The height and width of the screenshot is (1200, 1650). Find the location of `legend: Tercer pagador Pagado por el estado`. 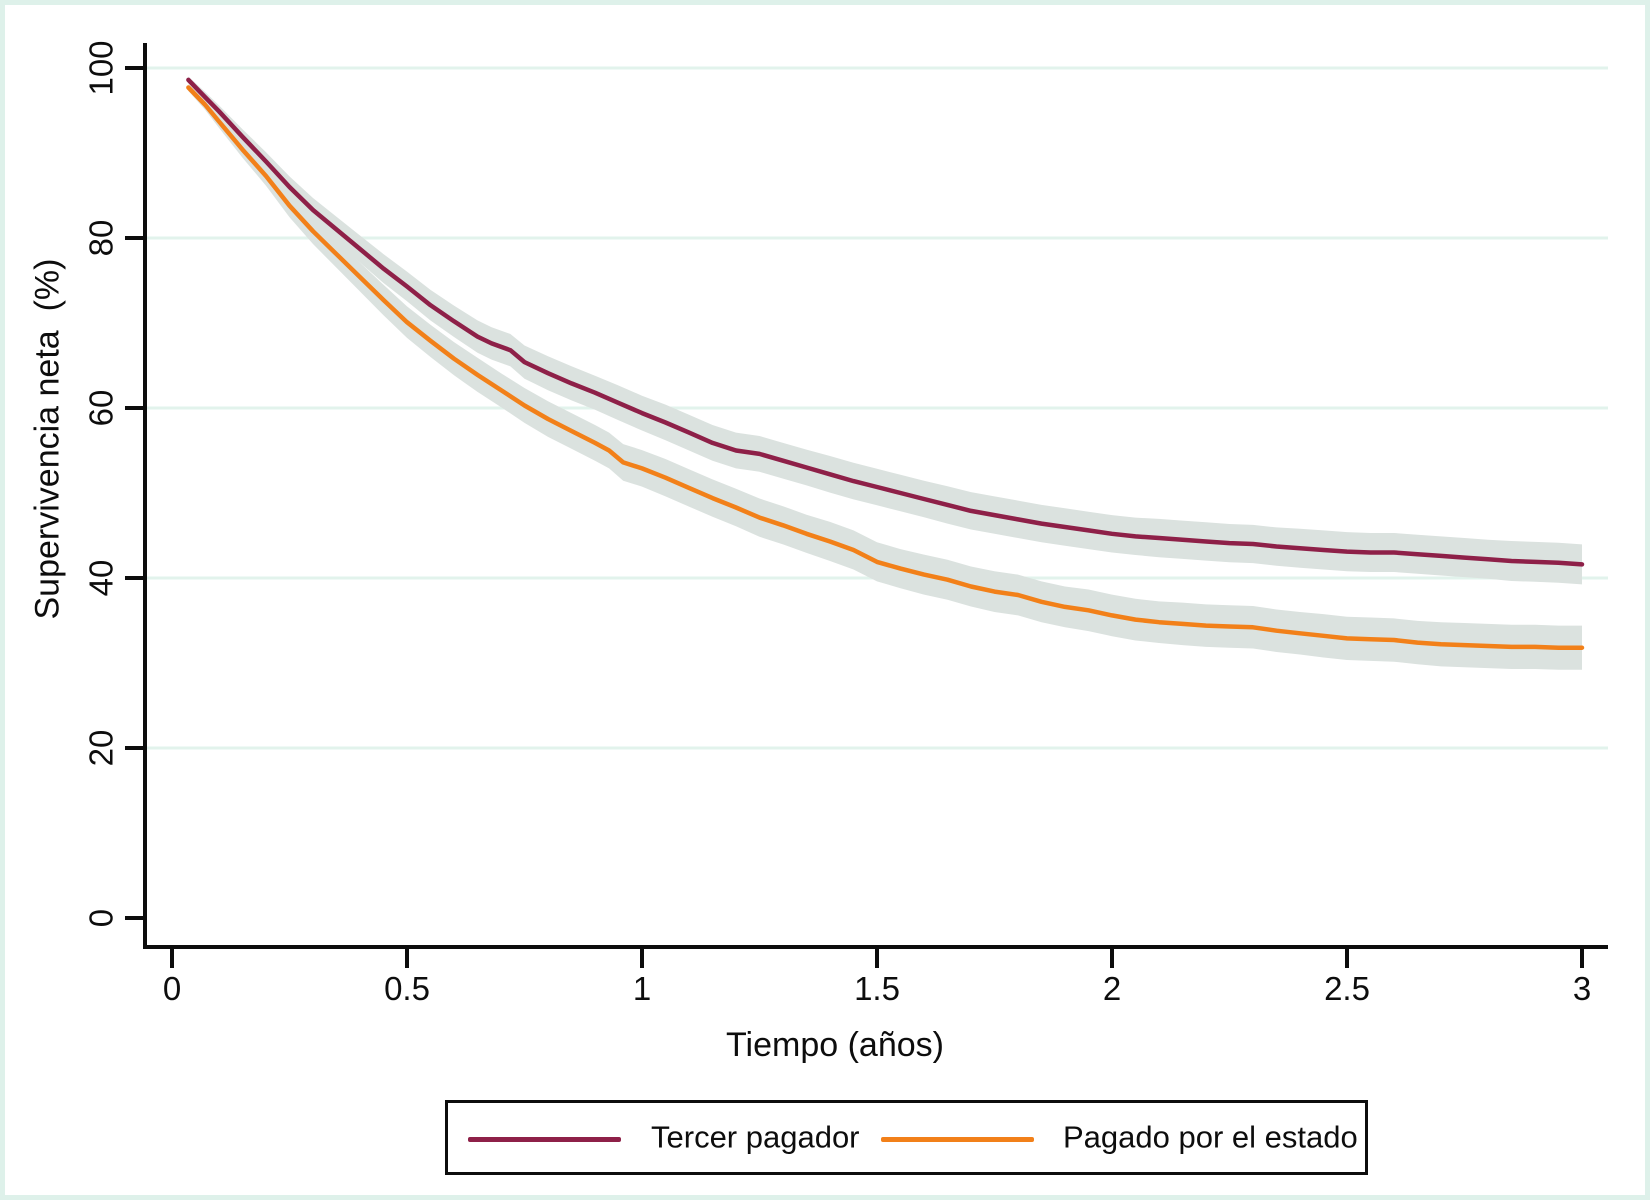

legend: Tercer pagador Pagado por el estado is located at coordinates (906, 1137).